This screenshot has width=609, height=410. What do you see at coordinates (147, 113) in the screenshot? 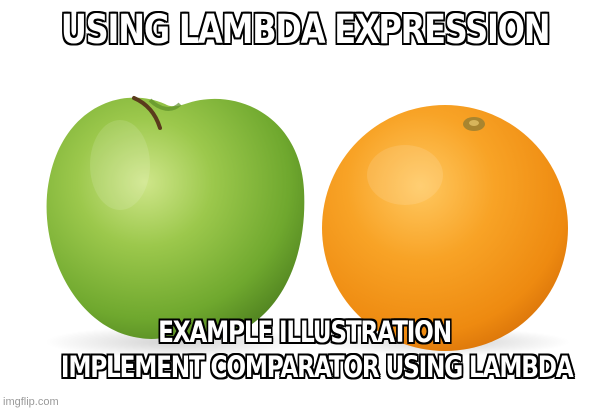
I see `apple-stem` at bounding box center [147, 113].